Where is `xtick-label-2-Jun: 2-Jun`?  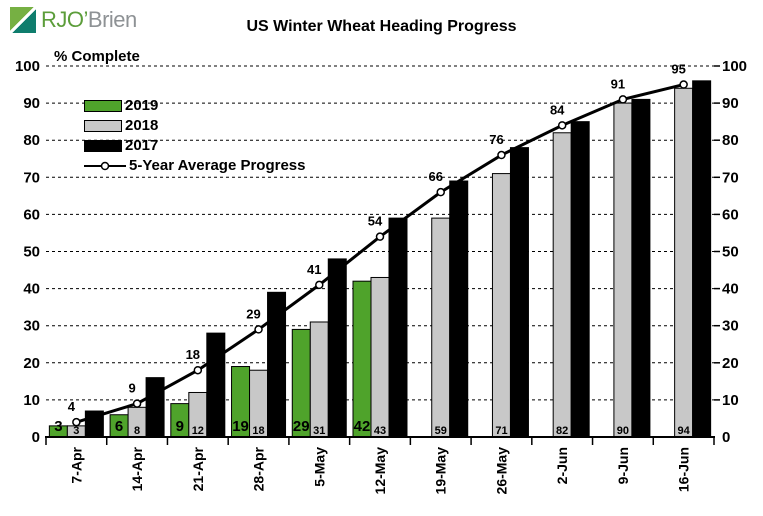 xtick-label-2-Jun: 2-Jun is located at coordinates (562, 465).